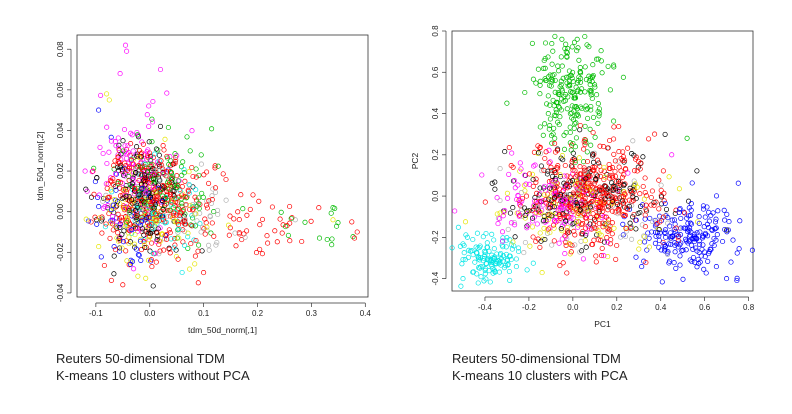  I want to click on x-tick-label: 0.3, so click(312, 313).